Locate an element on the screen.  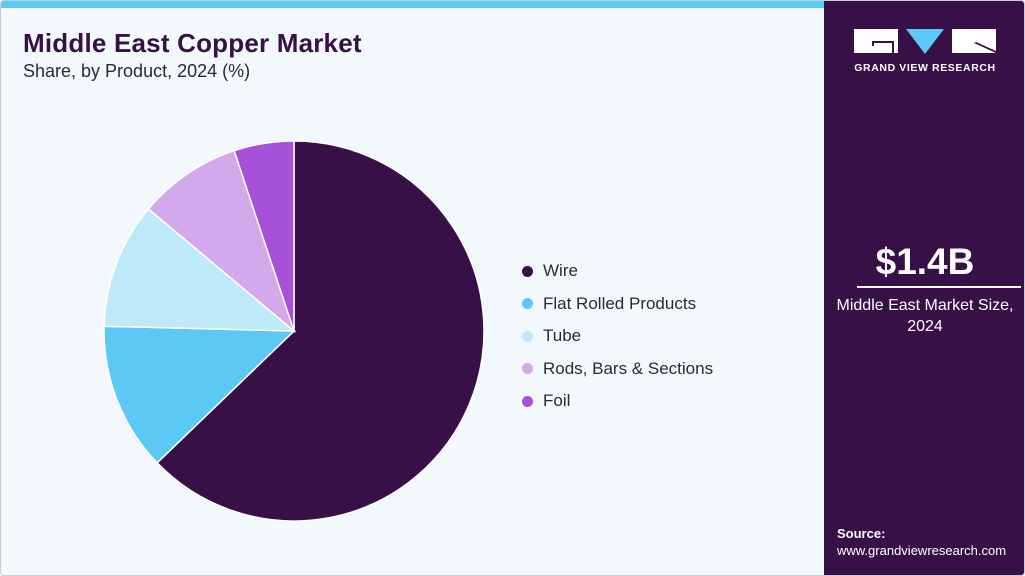
legend-item-flat-rolled: Flat Rolled Products is located at coordinates (617, 304).